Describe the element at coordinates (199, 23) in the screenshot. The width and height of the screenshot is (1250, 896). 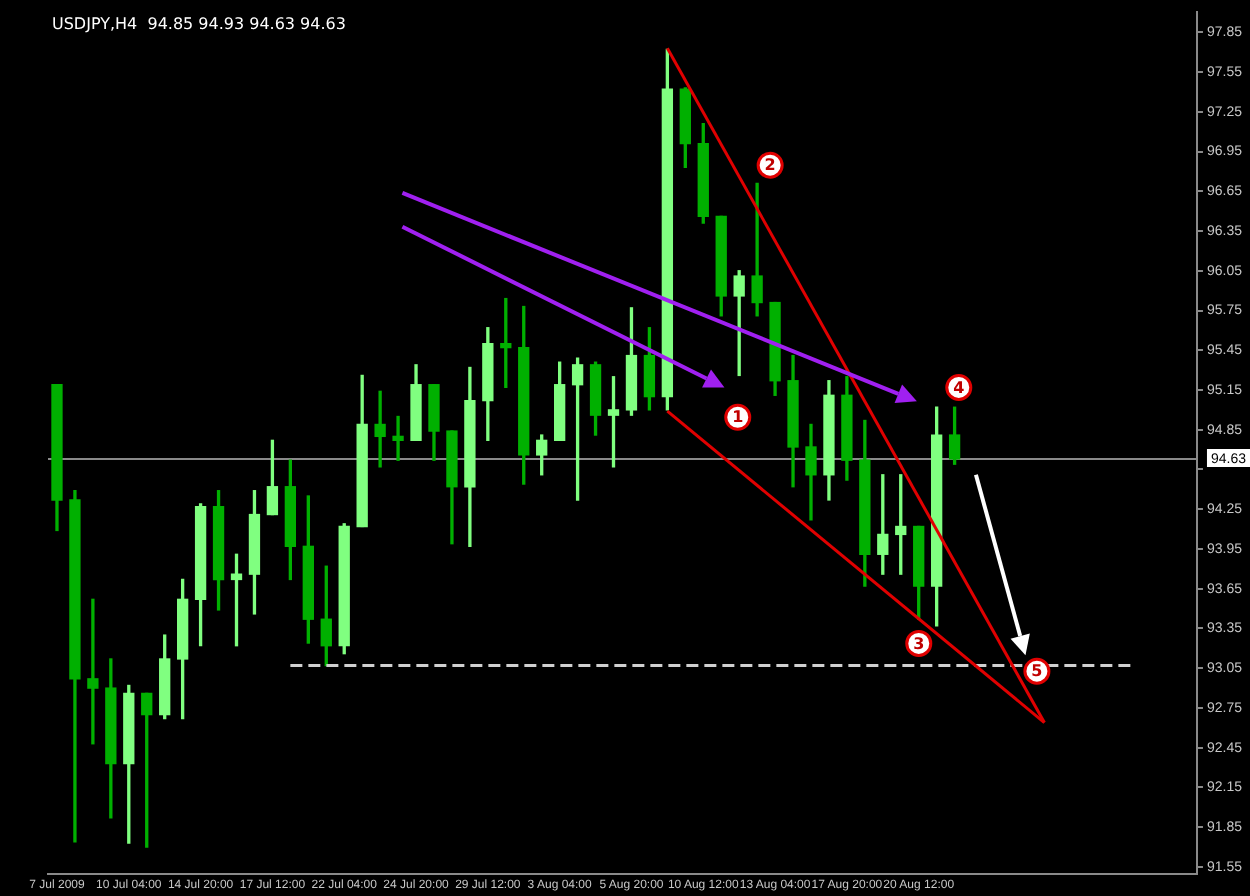
I see `chart-title: USDJPY,H4 94.85 94.93 94.63 94.63` at that location.